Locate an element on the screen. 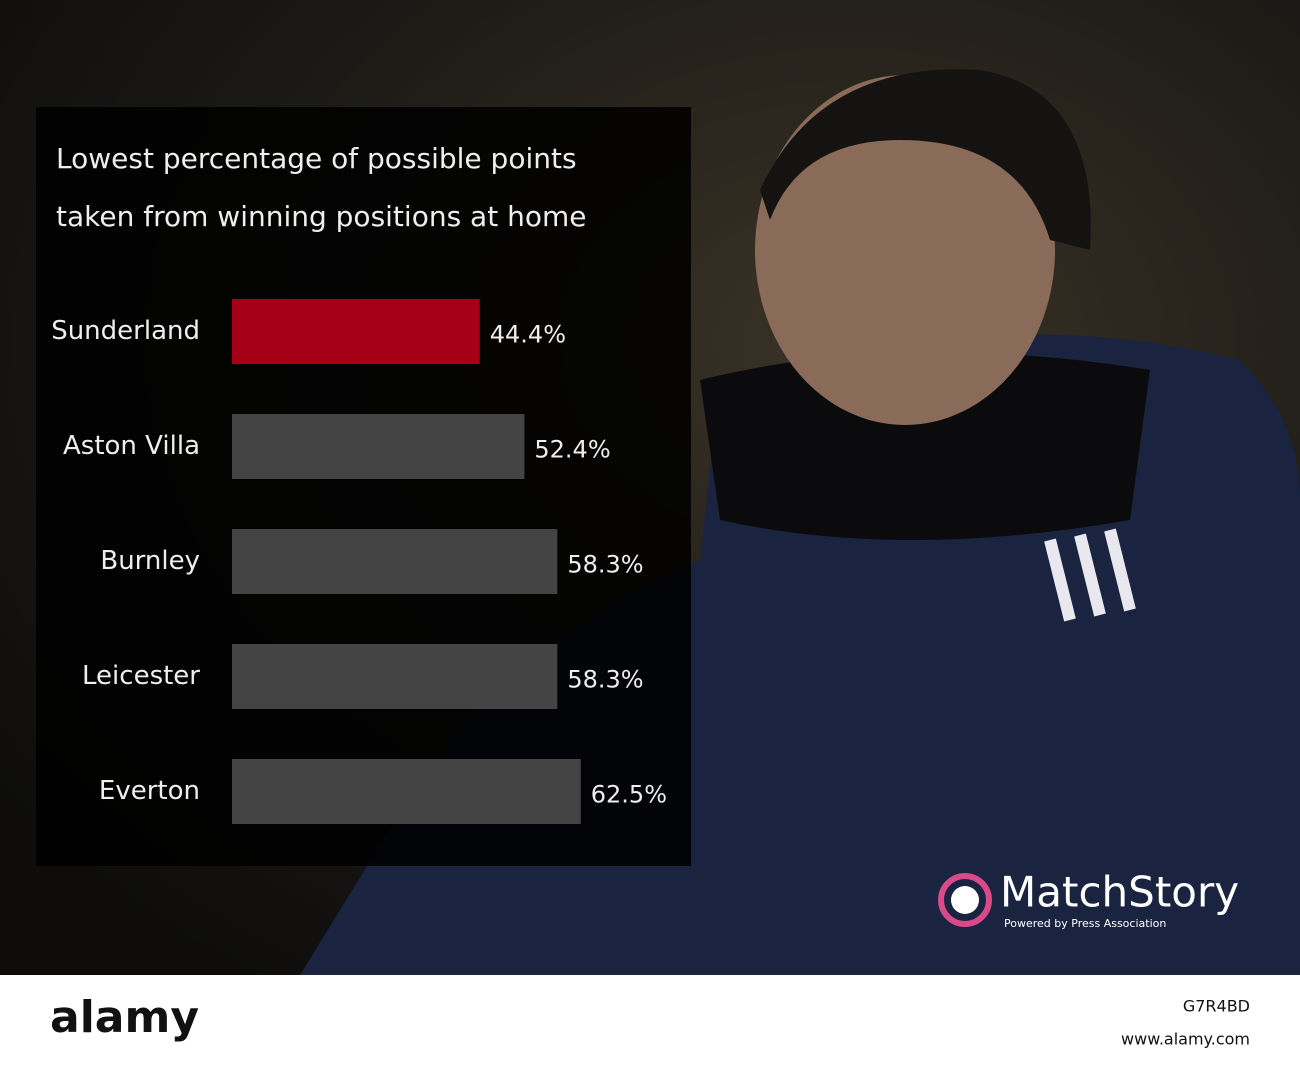 Image resolution: width=1300 pixels, height=1065 pixels. footer-id: G7R4BD is located at coordinates (1216, 1006).